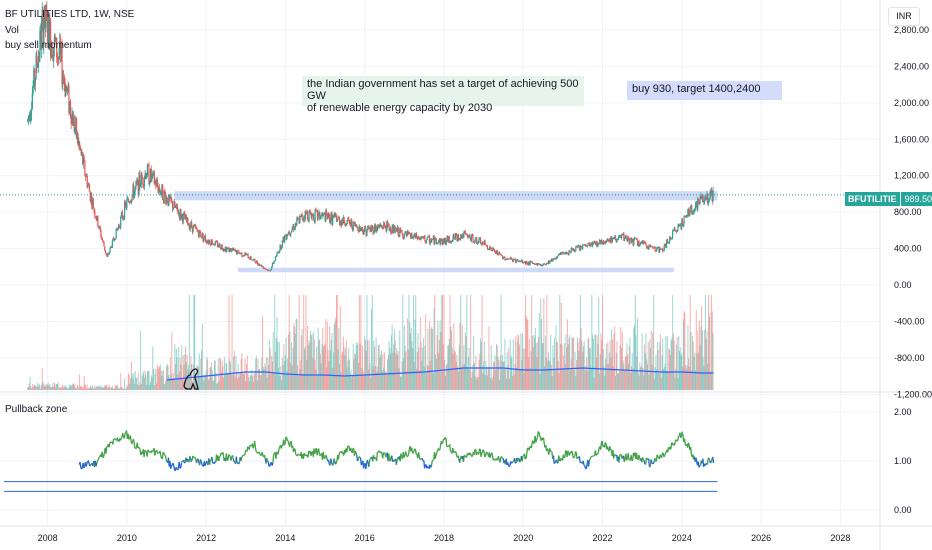 This screenshot has width=932, height=550. I want to click on tradingview-logo-icon, so click(191, 379).